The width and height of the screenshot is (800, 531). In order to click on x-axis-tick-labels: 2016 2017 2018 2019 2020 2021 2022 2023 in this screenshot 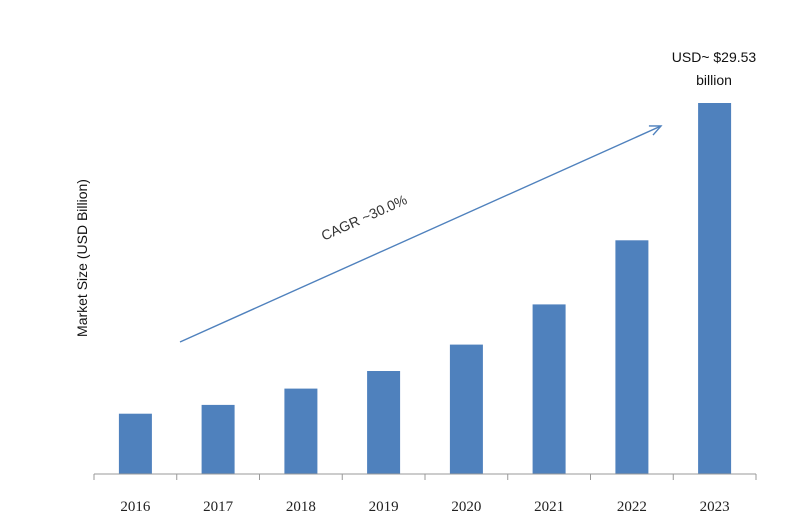, I will do `click(424, 507)`.